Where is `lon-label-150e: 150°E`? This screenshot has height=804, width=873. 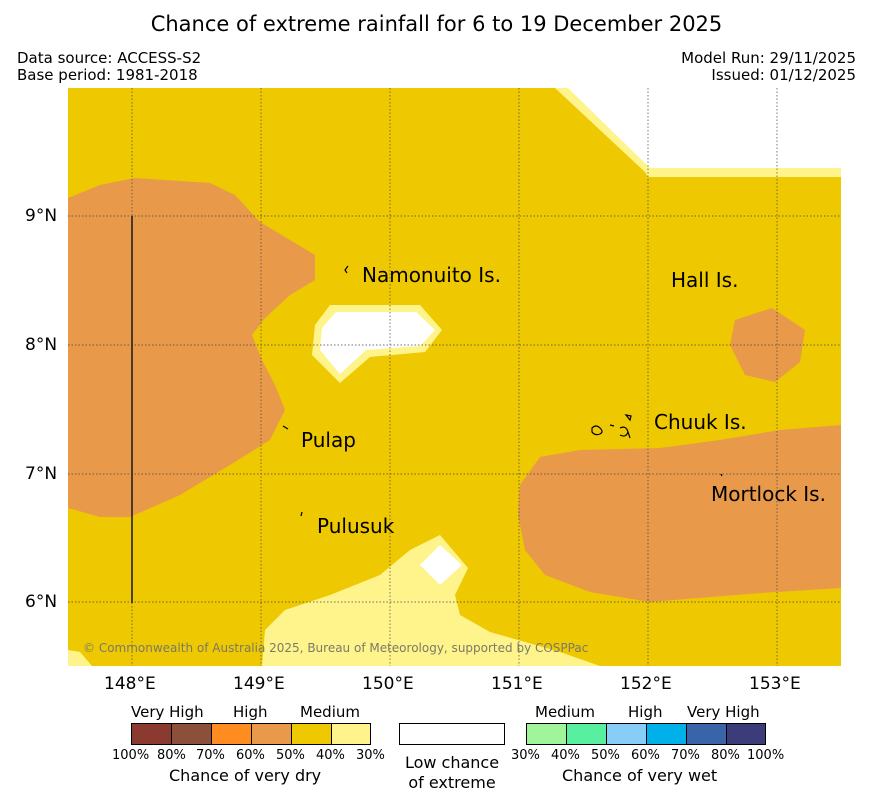
lon-label-150e: 150°E is located at coordinates (388, 684).